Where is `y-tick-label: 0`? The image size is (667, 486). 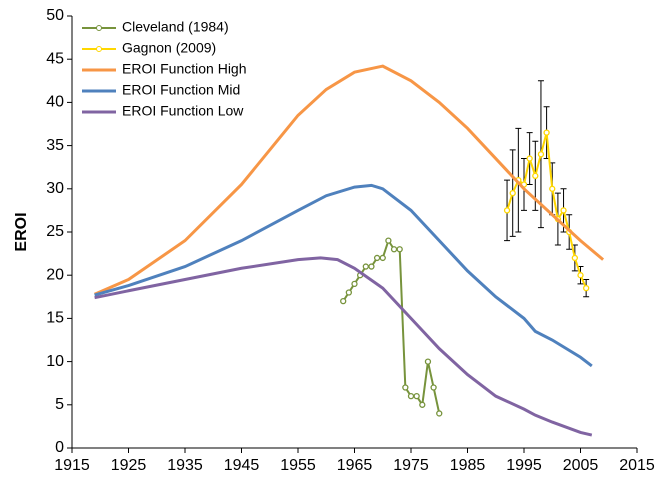
y-tick-label: 0 is located at coordinates (59, 447).